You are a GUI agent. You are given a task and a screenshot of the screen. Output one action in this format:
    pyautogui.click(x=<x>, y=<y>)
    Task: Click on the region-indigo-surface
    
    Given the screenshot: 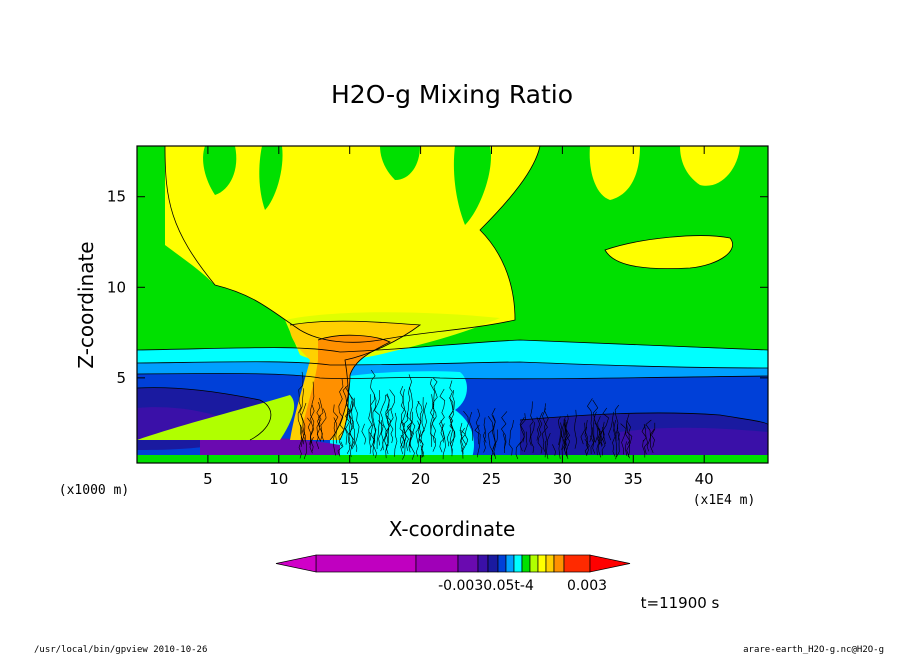 What is the action you would take?
    pyautogui.click(x=270, y=448)
    